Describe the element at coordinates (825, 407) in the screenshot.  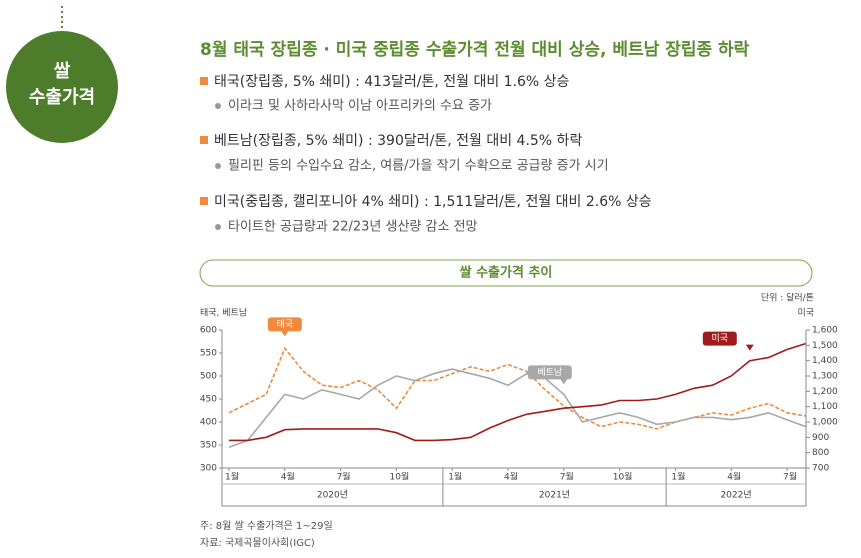
I see `y2-tick-label: 1,100` at that location.